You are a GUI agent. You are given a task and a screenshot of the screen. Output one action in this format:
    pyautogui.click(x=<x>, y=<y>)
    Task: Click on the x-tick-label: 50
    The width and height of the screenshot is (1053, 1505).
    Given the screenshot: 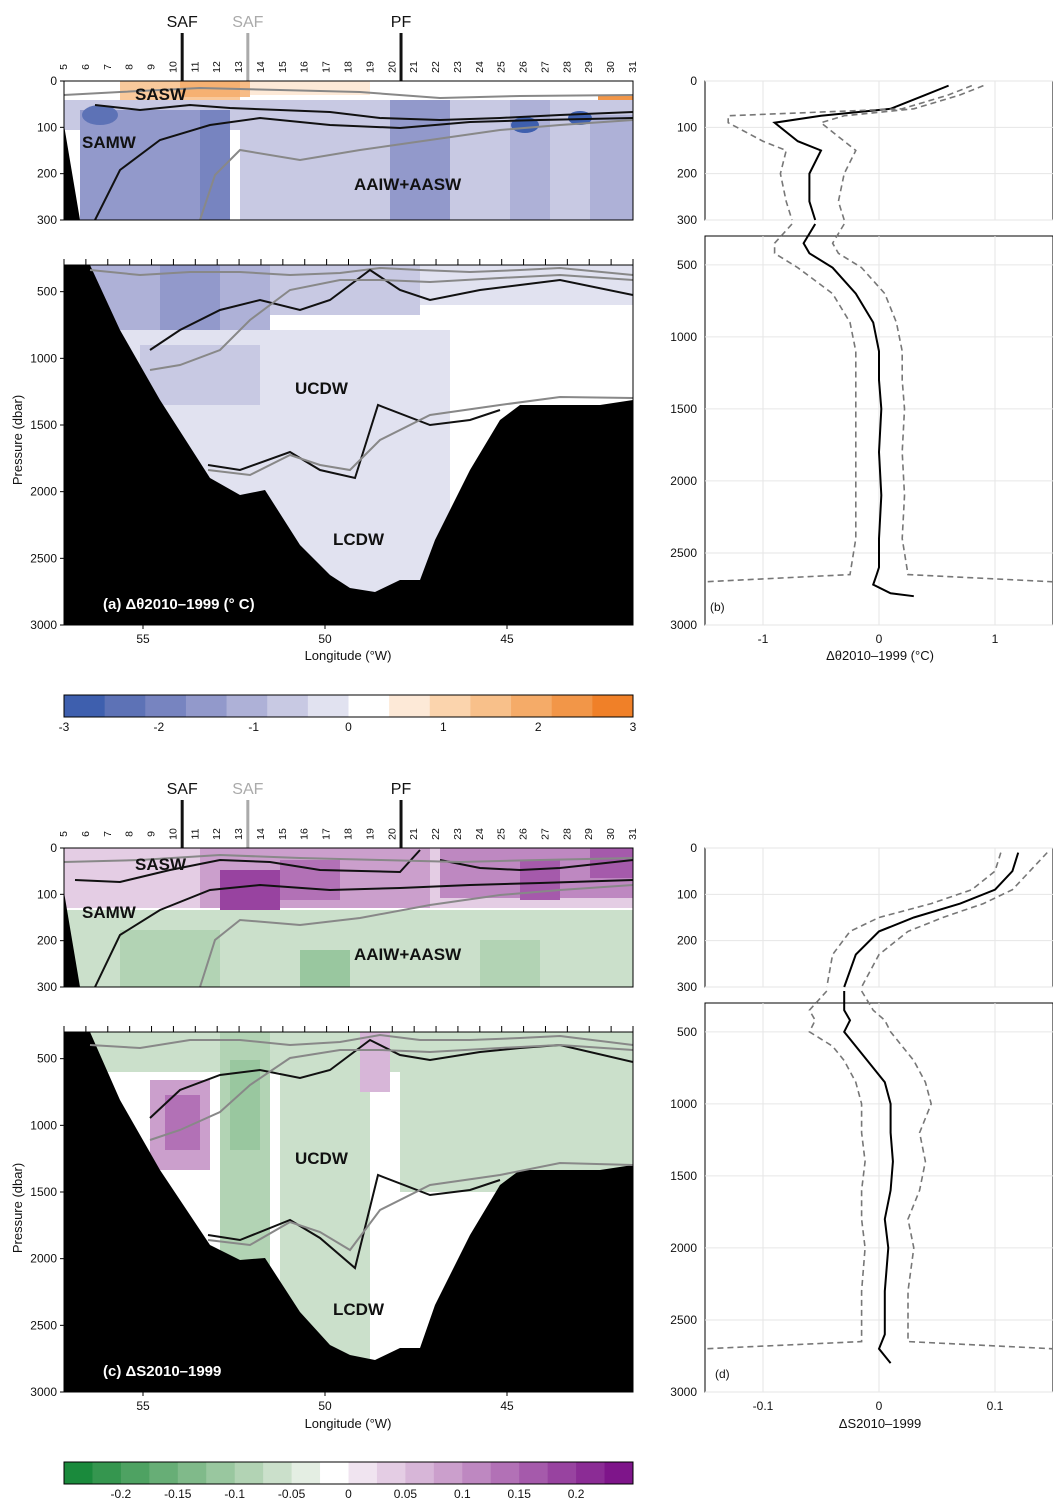 What is the action you would take?
    pyautogui.click(x=325, y=1406)
    